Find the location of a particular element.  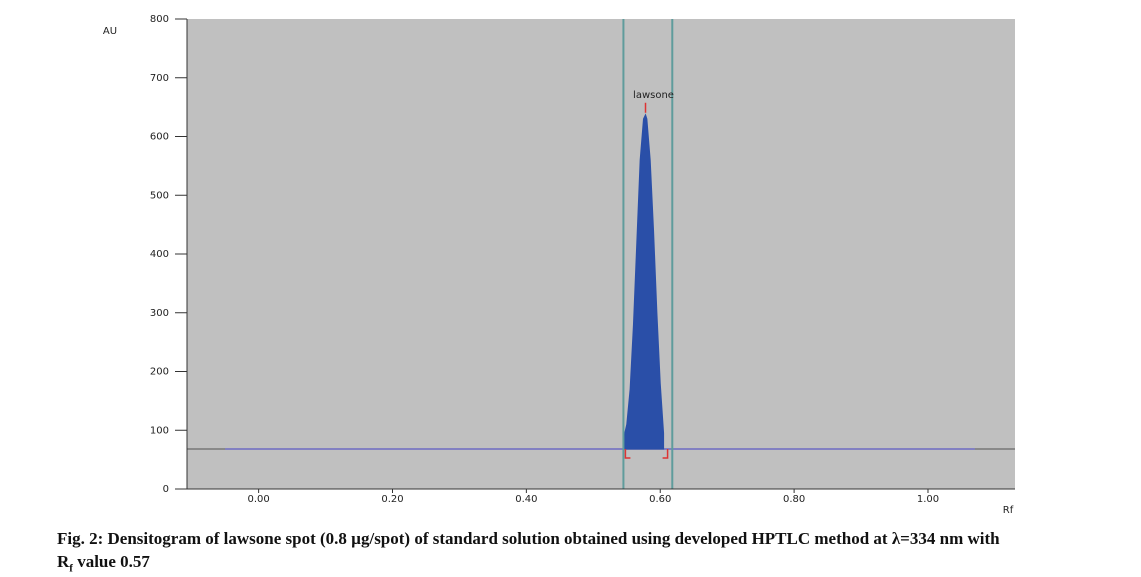

caption-line-2: Rf value 0.57 is located at coordinates (103, 563).